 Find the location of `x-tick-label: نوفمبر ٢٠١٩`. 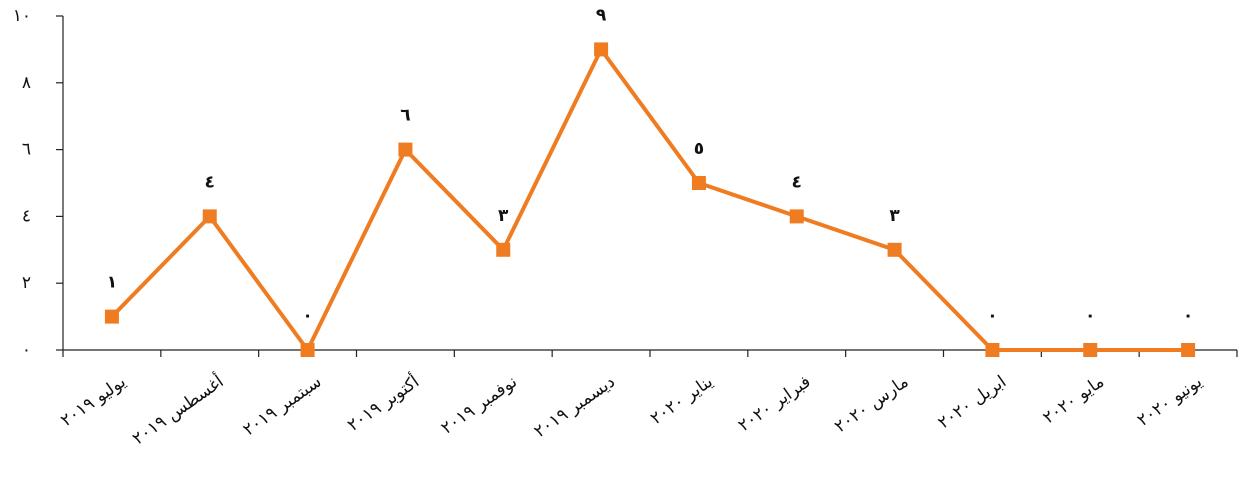

x-tick-label: نوفمبر ٢٠١٩ is located at coordinates (478, 405).